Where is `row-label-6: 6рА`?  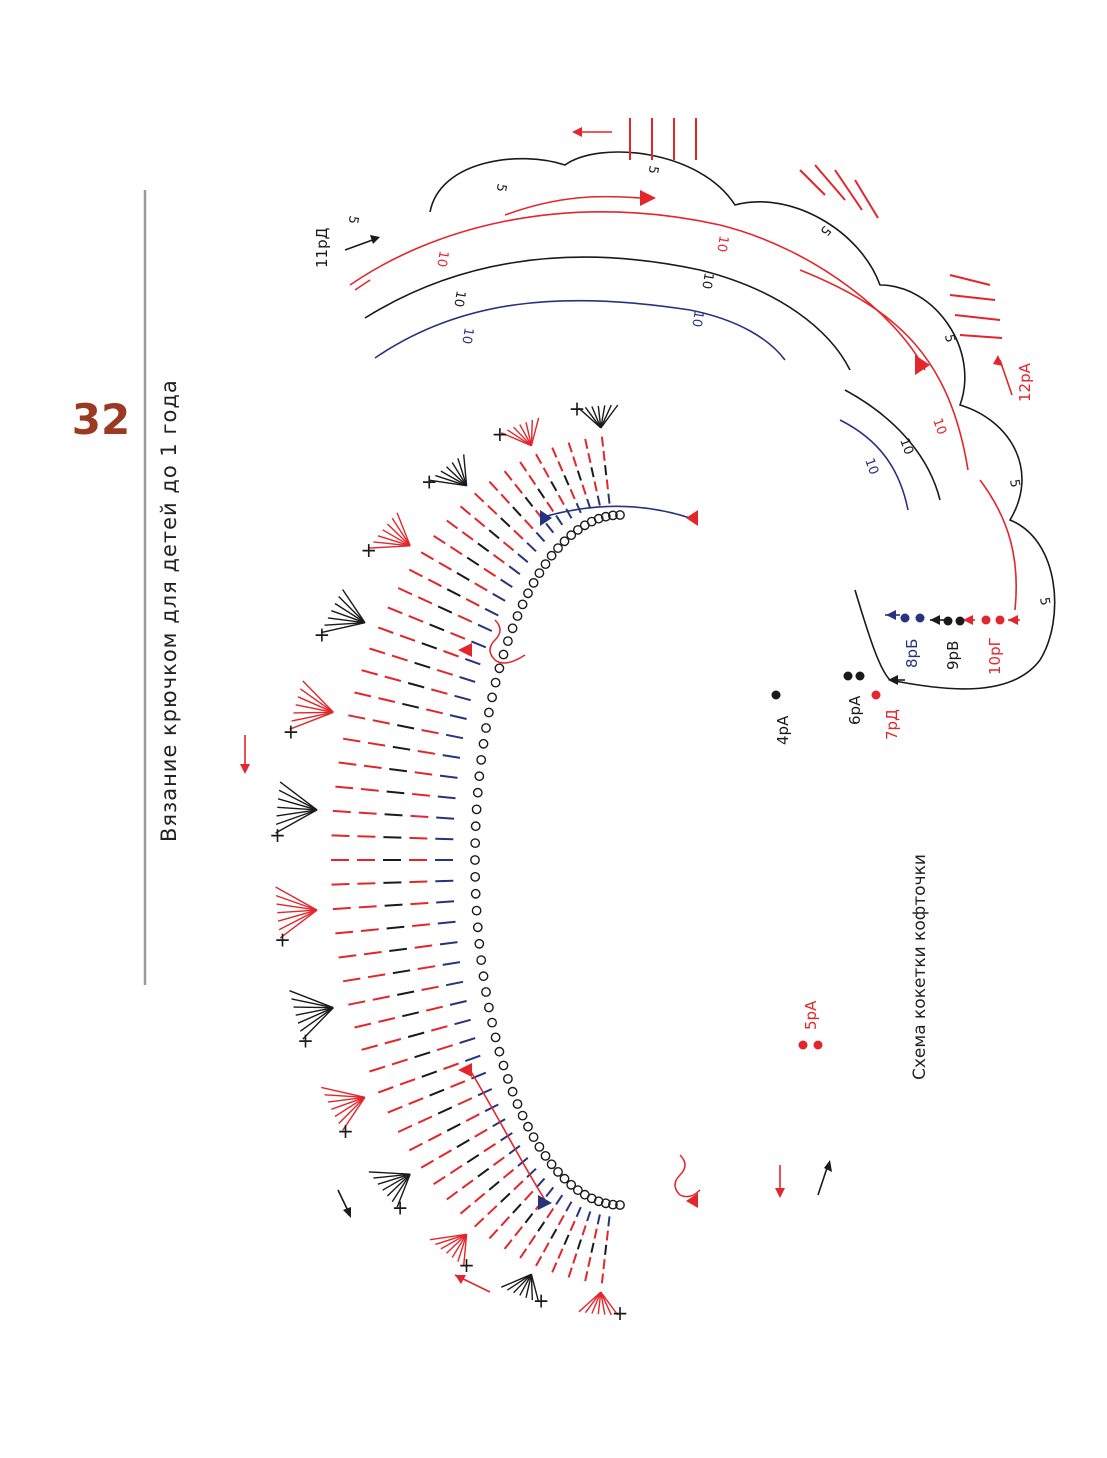
row-label-6: 6рА is located at coordinates (855, 710).